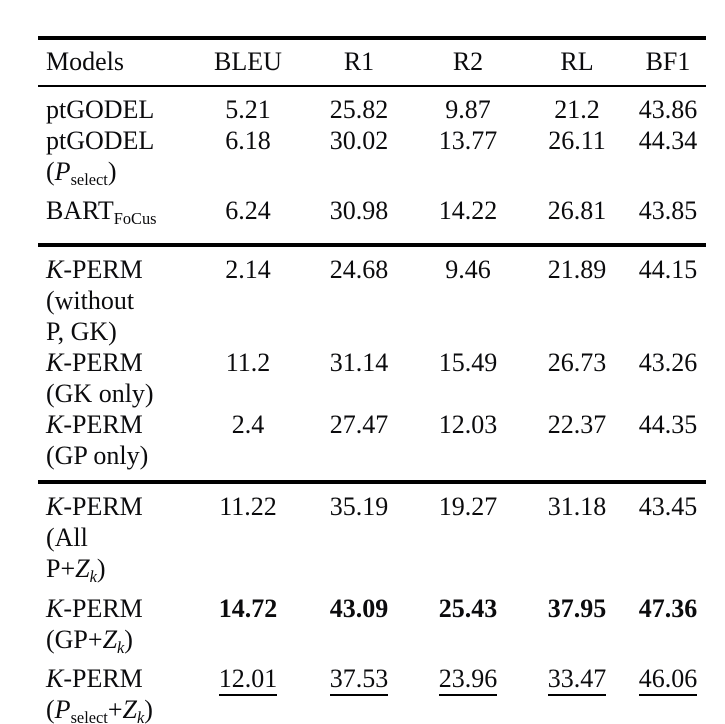  What do you see at coordinates (81, 332) in the screenshot?
I see `model-name-line: P, GK)` at bounding box center [81, 332].